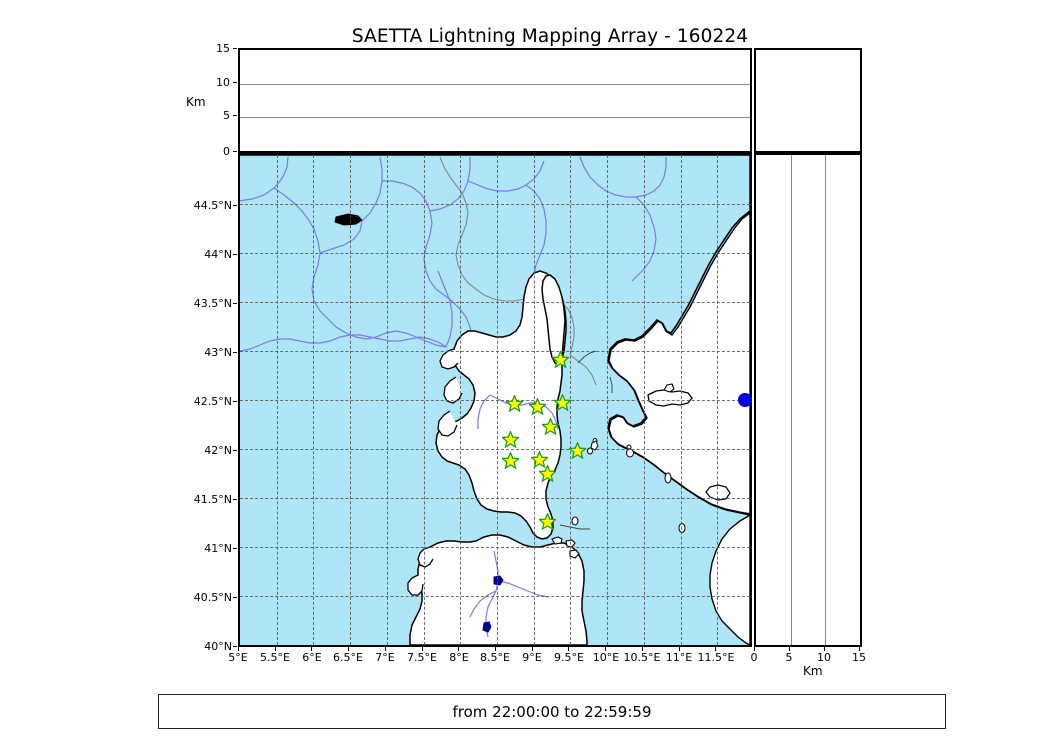  Describe the element at coordinates (196, 102) in the screenshot. I see `top-panel-ylabel: Km` at that location.